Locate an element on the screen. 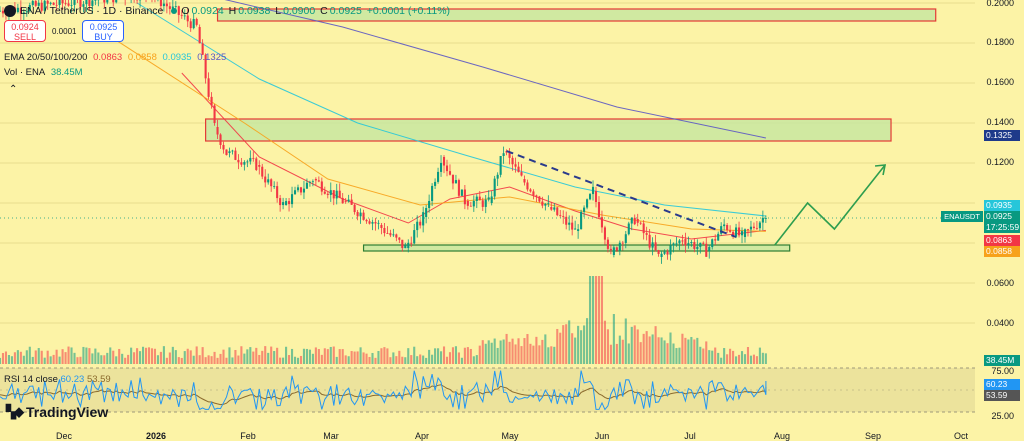 This screenshot has height=441, width=1024. volume-legend: Vol · ENA 38.45M is located at coordinates (45, 72).